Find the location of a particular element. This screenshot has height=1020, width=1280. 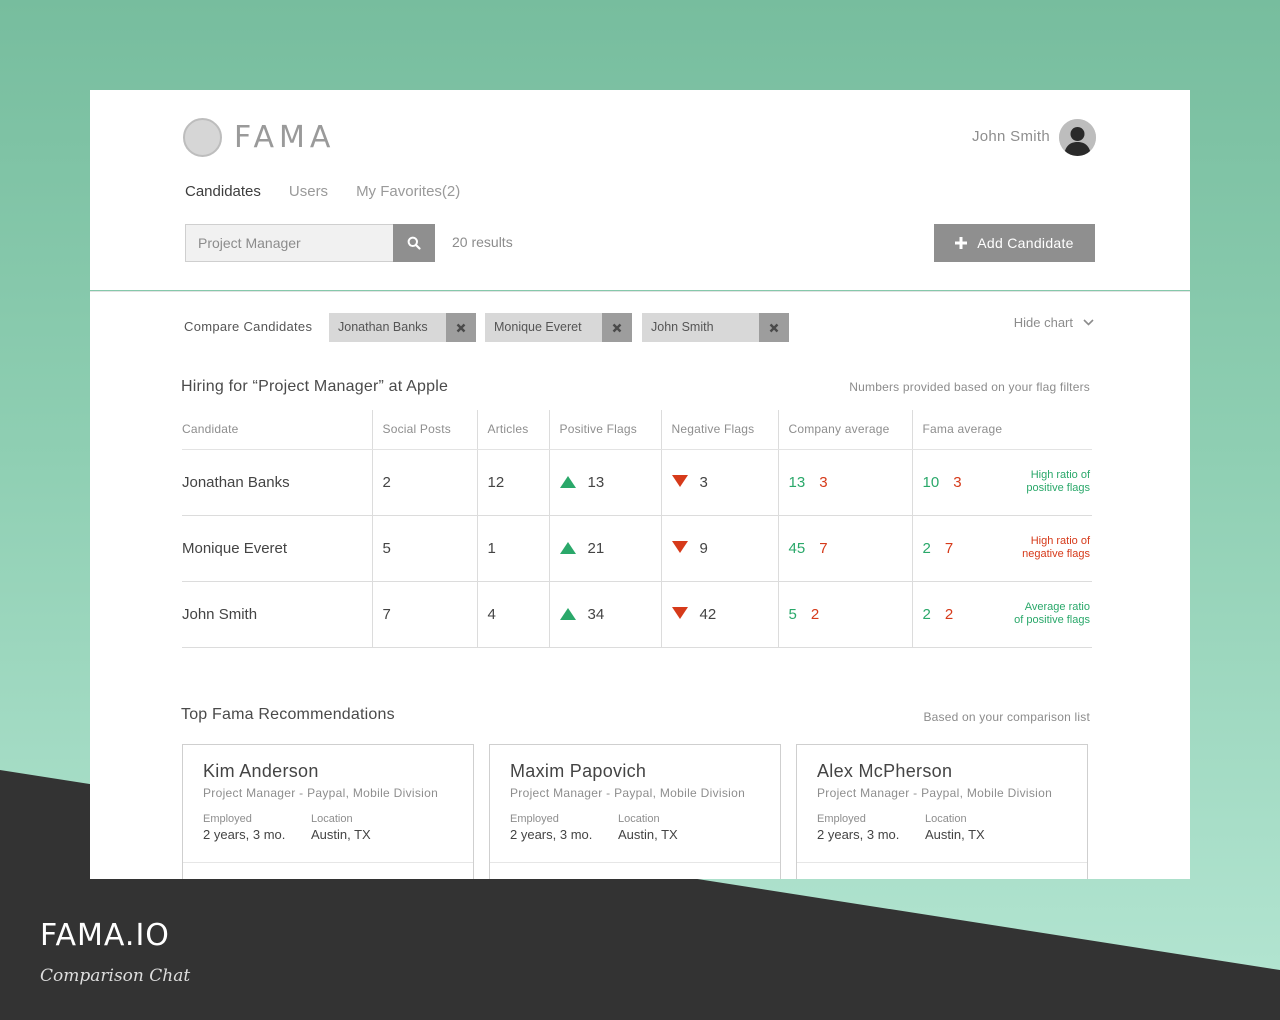

positive-flags-value: 13 is located at coordinates (596, 482).